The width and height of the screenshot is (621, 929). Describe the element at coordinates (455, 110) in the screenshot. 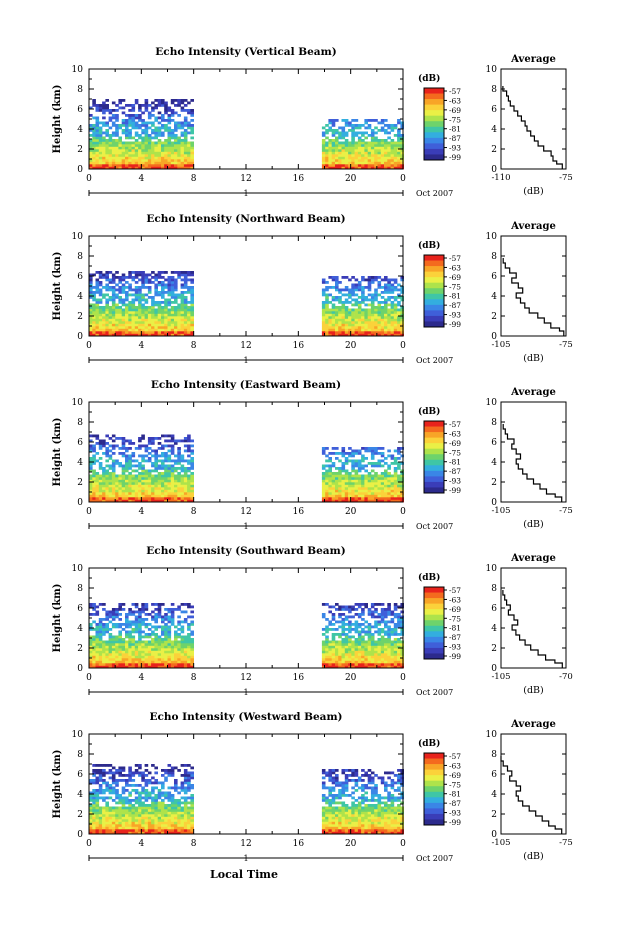

I see `colorbar-tick-label: -69` at that location.